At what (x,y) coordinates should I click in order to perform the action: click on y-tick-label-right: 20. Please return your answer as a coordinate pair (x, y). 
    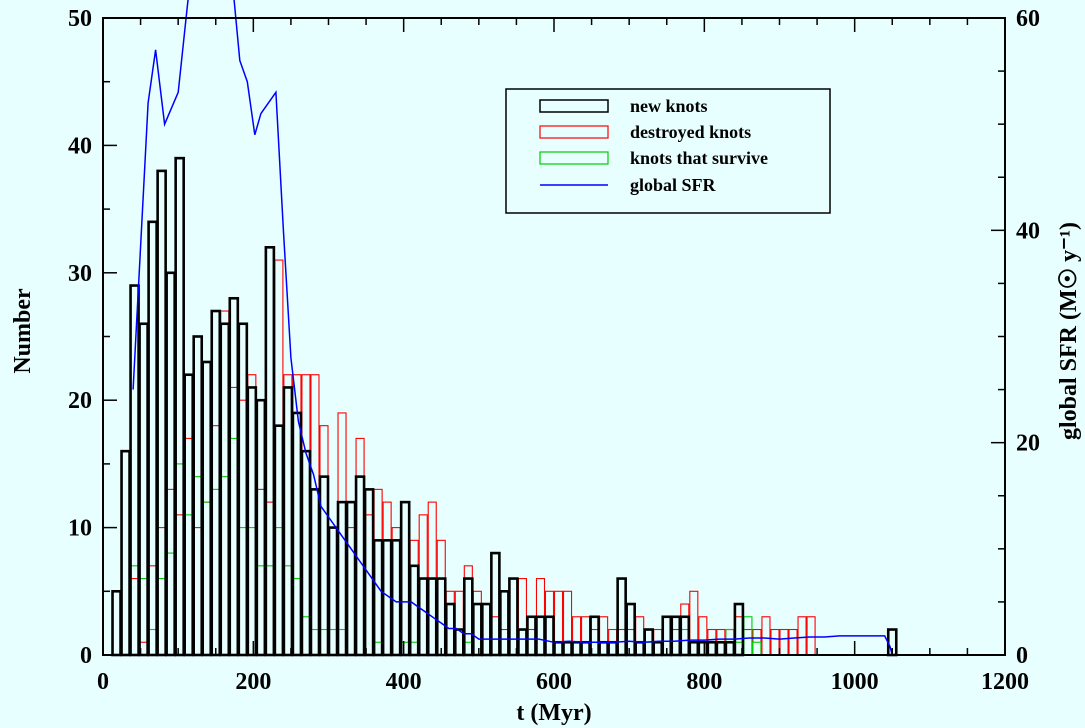
    Looking at the image, I should click on (1028, 444).